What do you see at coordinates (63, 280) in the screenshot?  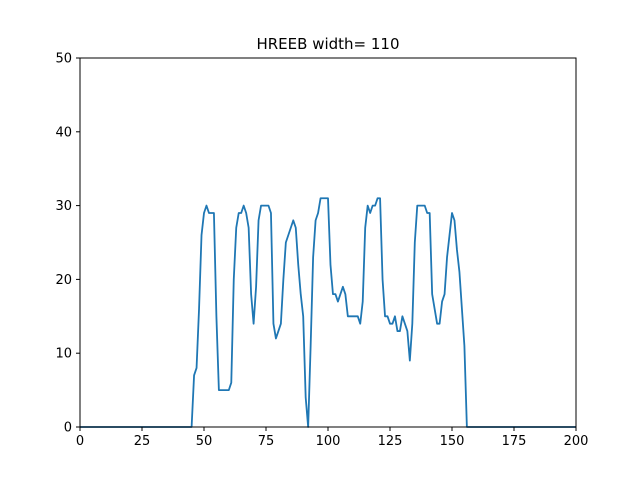 I see `y-tick-label: 20` at bounding box center [63, 280].